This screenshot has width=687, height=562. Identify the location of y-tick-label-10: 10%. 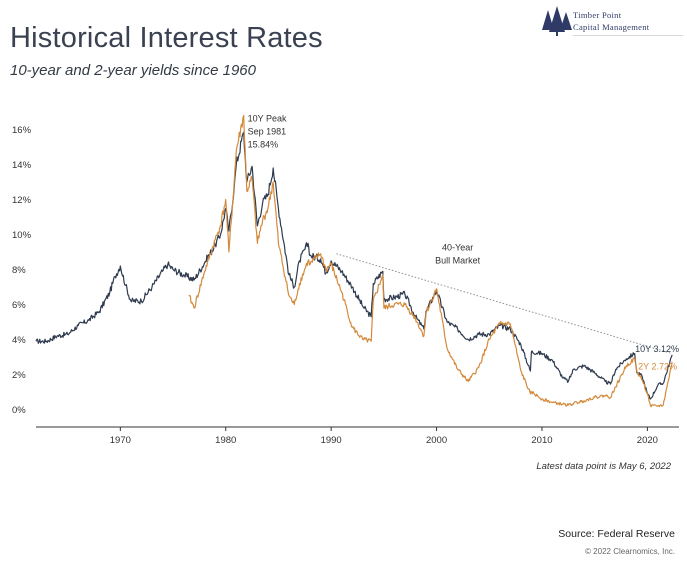
(22, 235).